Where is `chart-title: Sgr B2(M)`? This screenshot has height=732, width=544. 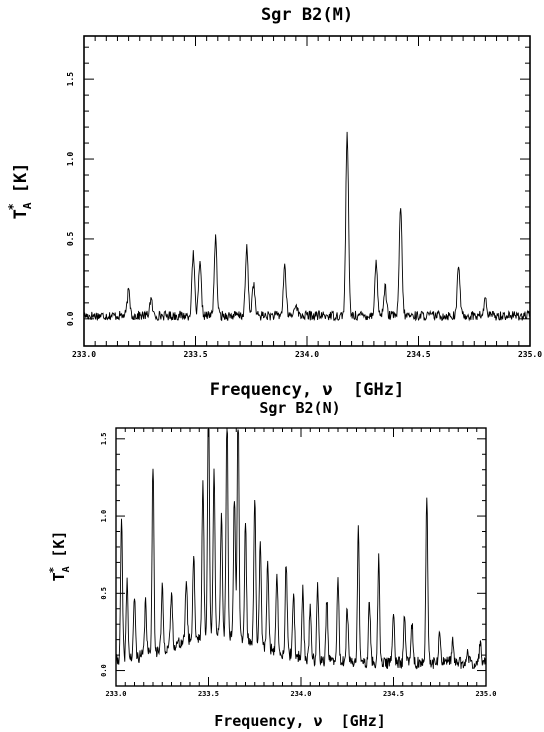 chart-title: Sgr B2(M) is located at coordinates (307, 15).